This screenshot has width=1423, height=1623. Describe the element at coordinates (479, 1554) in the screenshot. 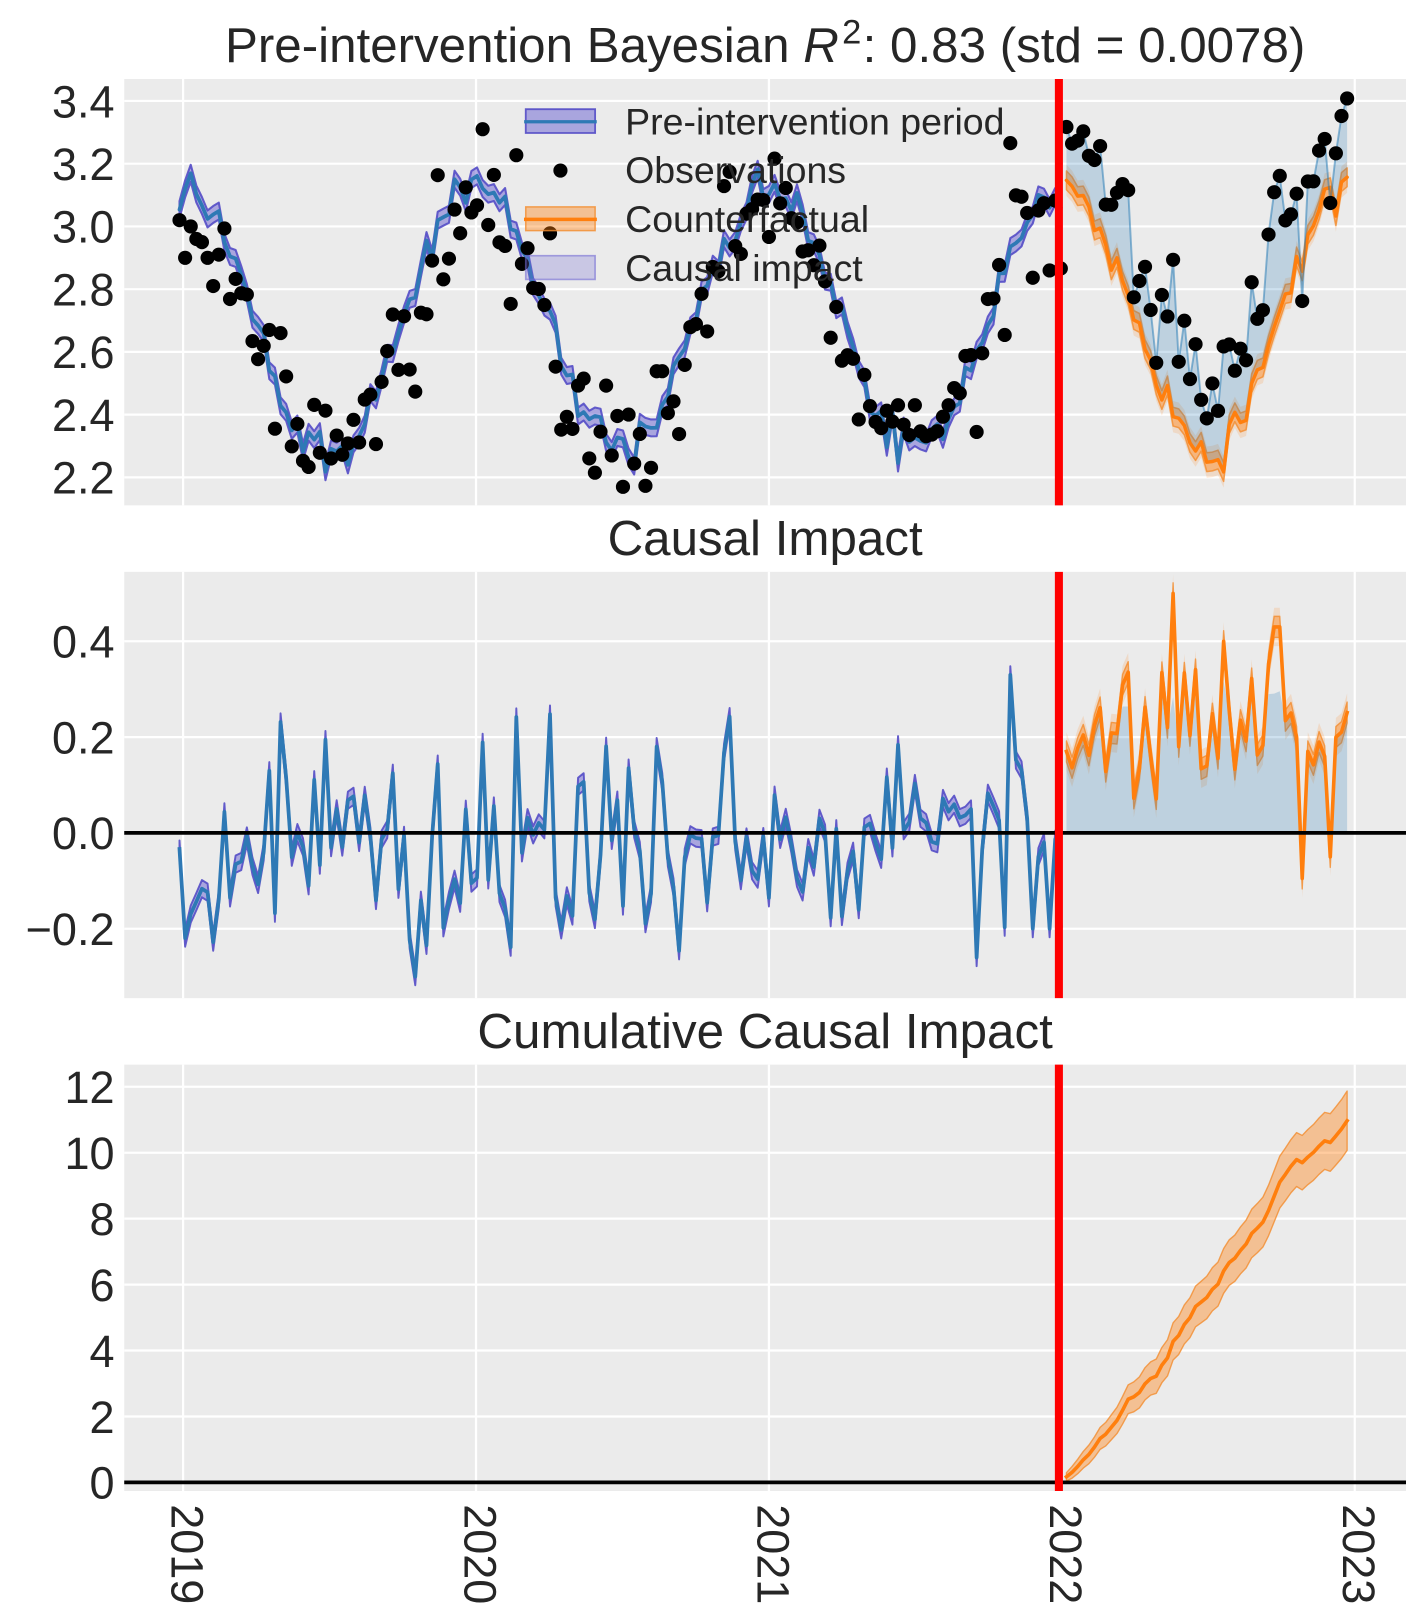

I see `svg-text: 2020` at that location.